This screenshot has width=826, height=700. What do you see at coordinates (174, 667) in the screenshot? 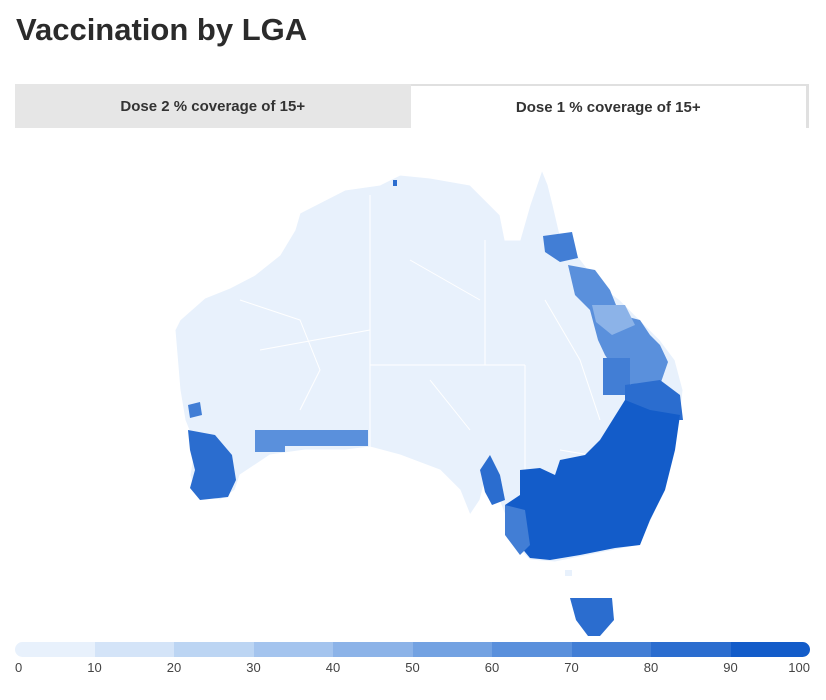
I see `legend-tick-label: 20` at bounding box center [174, 667].